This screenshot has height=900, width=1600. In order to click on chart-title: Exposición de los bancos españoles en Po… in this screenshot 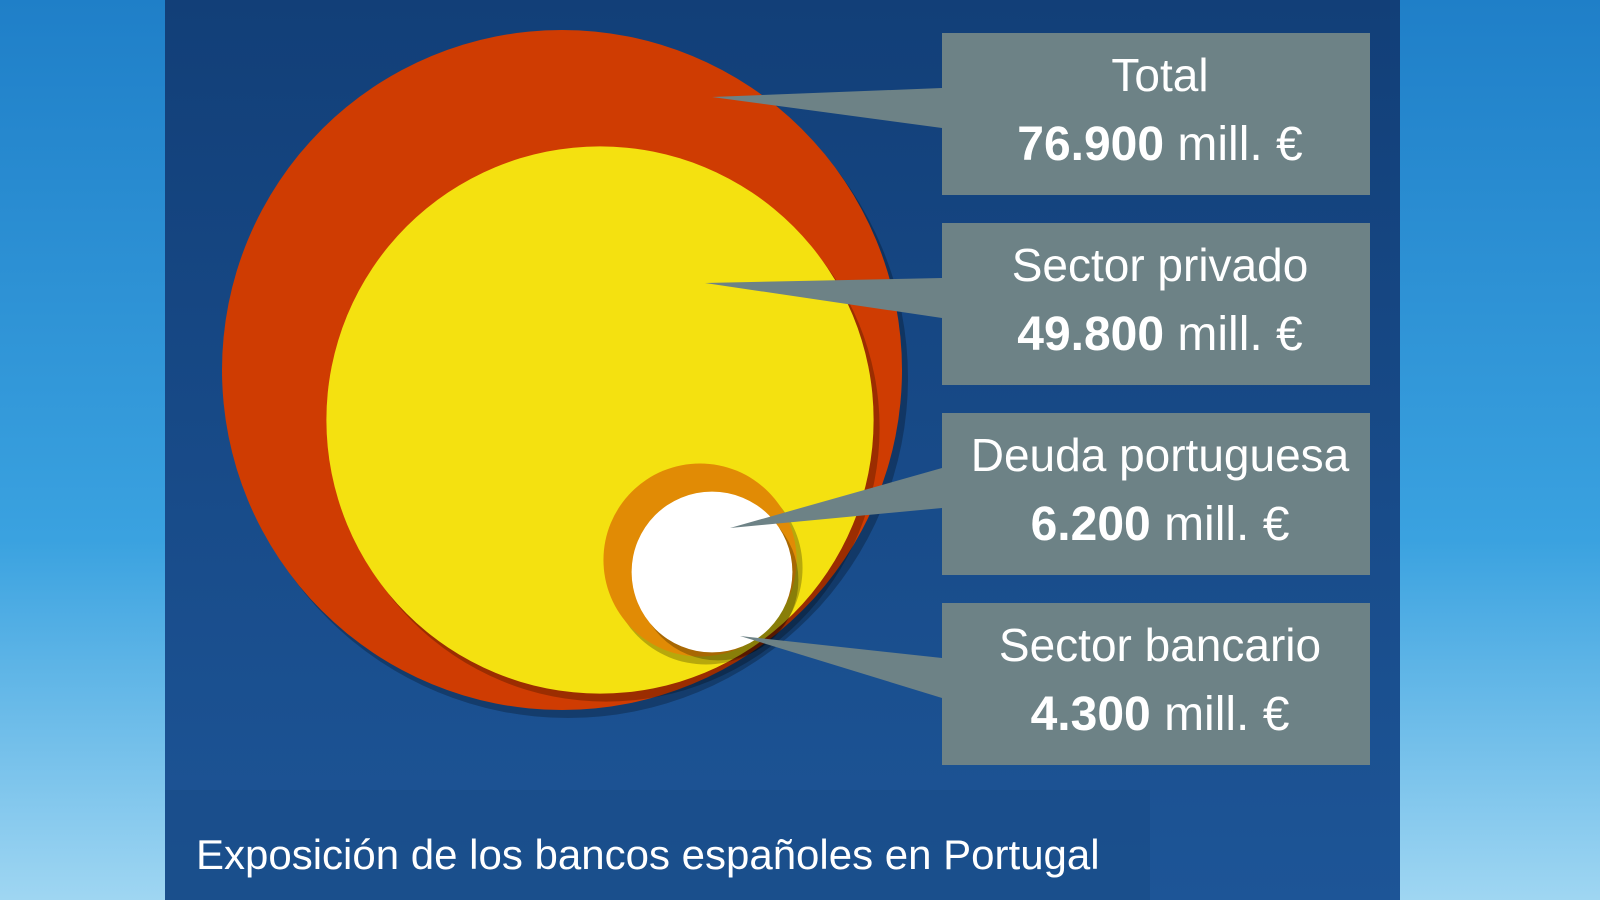, I will do `click(648, 854)`.